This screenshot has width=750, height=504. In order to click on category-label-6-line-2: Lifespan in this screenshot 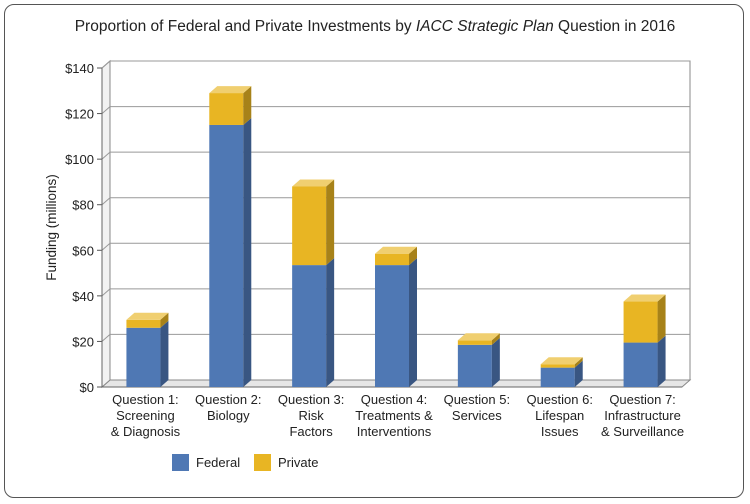, I will do `click(559, 415)`.